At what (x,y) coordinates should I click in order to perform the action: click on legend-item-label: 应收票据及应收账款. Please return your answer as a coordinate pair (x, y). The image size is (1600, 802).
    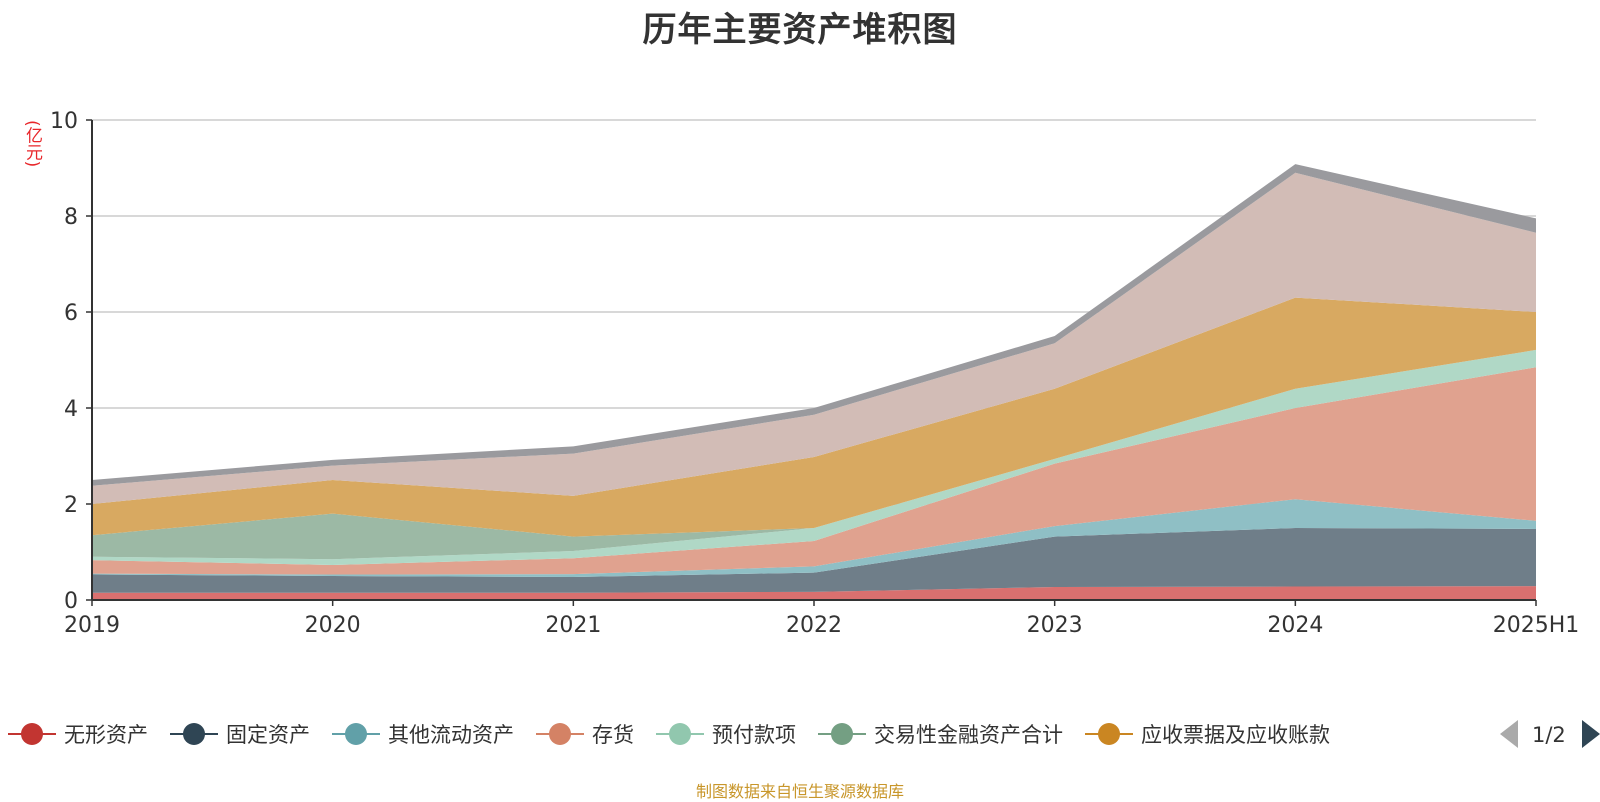
    Looking at the image, I should click on (1235, 735).